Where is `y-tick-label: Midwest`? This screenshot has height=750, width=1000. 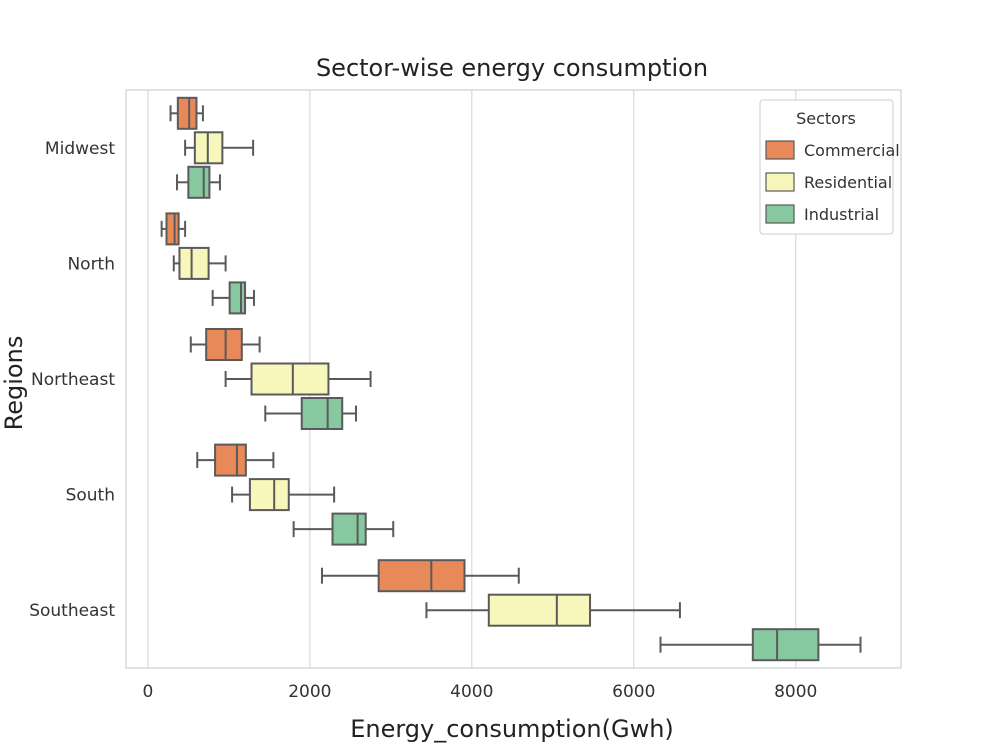 y-tick-label: Midwest is located at coordinates (80, 149).